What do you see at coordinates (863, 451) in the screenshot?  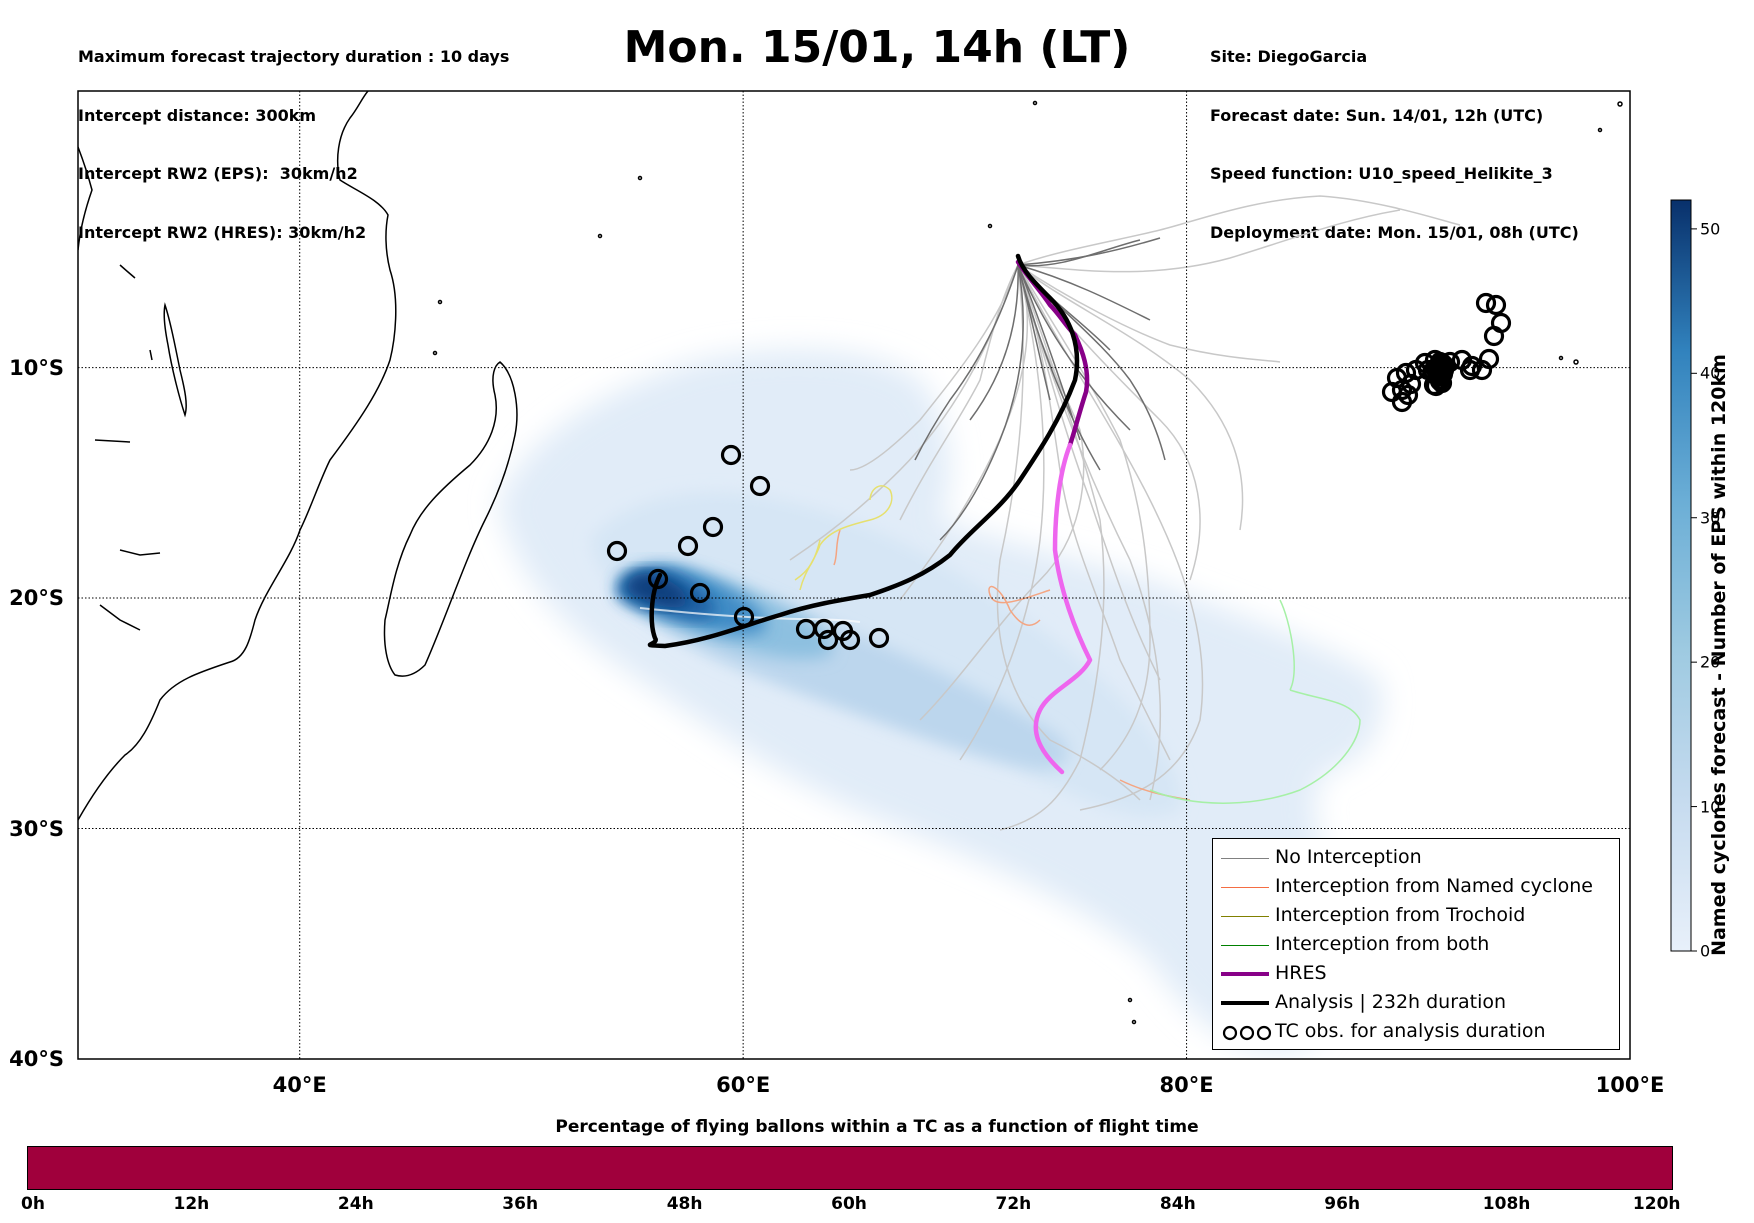 I see `analysis-track` at bounding box center [863, 451].